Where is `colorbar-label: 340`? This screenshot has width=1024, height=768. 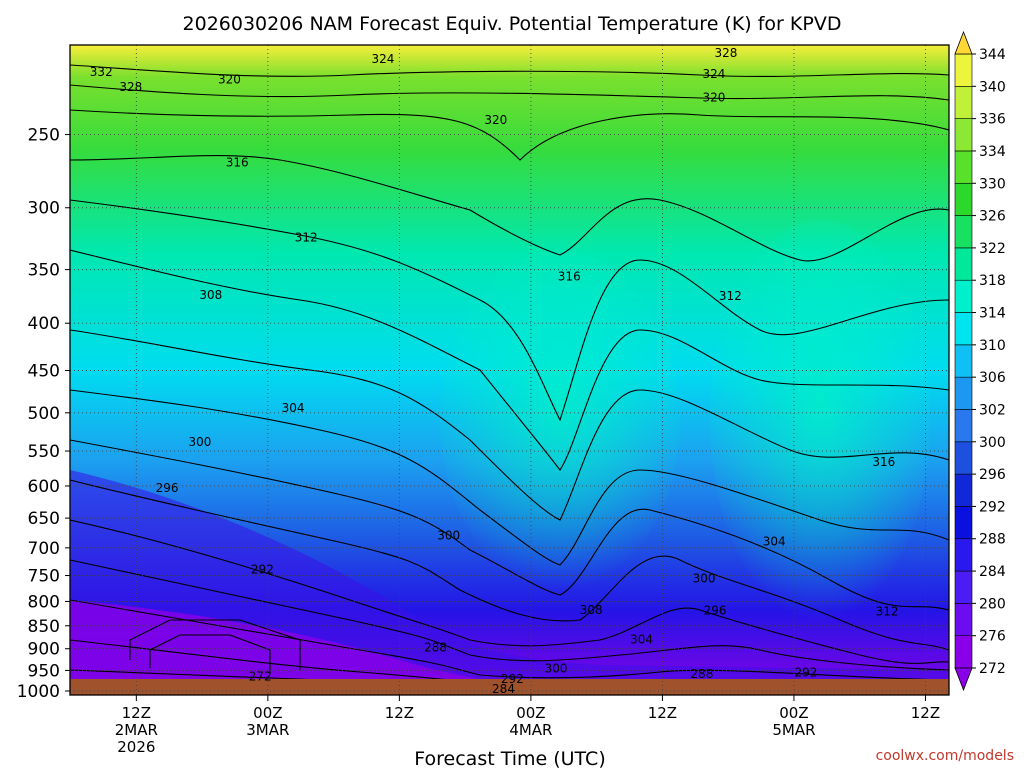
colorbar-label: 340 is located at coordinates (992, 87).